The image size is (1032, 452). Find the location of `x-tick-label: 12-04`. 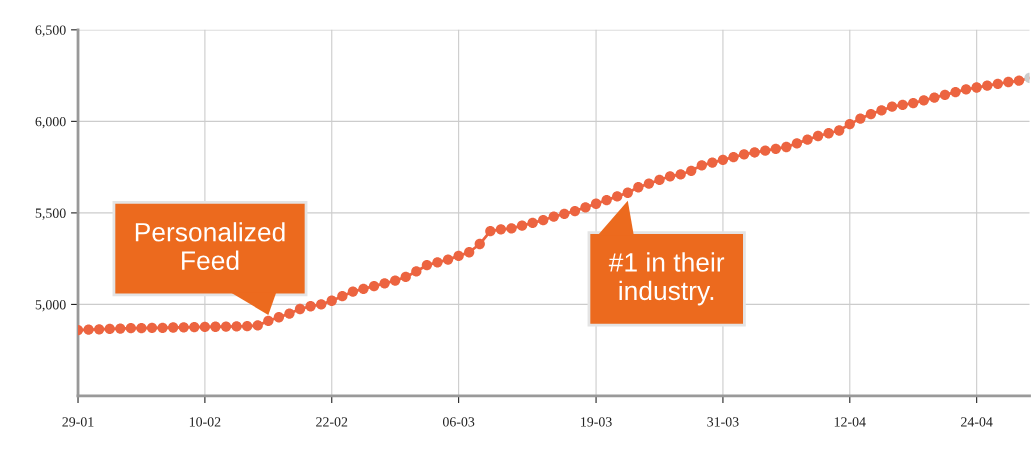

x-tick-label: 12-04 is located at coordinates (850, 422).